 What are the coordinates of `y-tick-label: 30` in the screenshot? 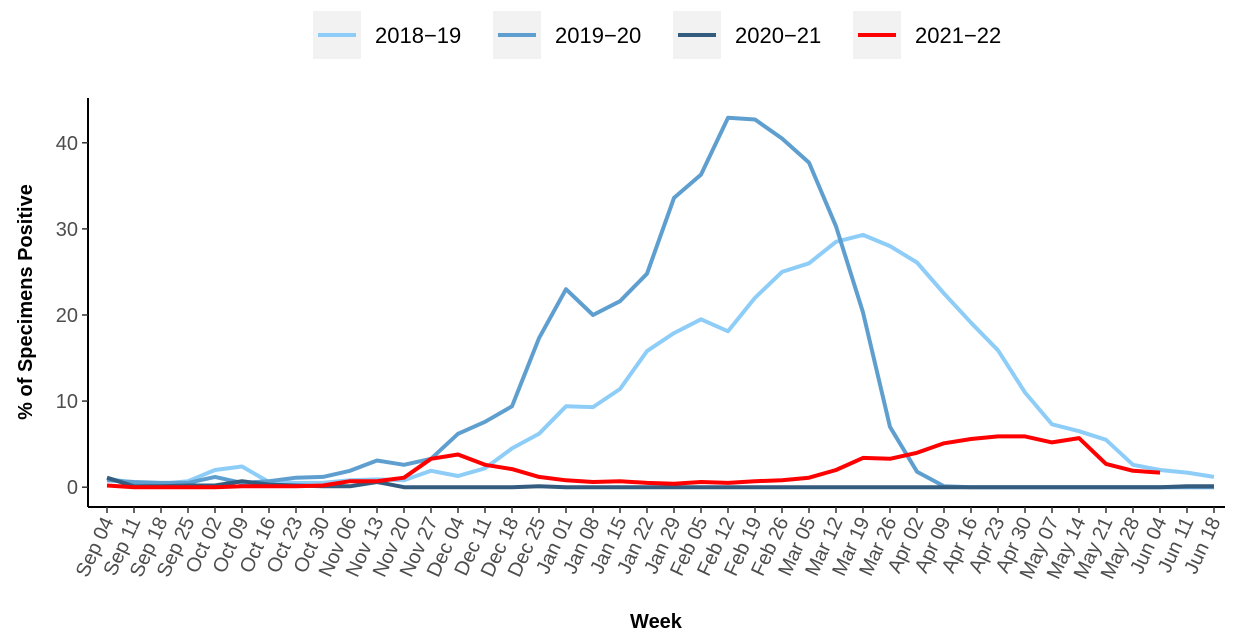 It's located at (67, 230).